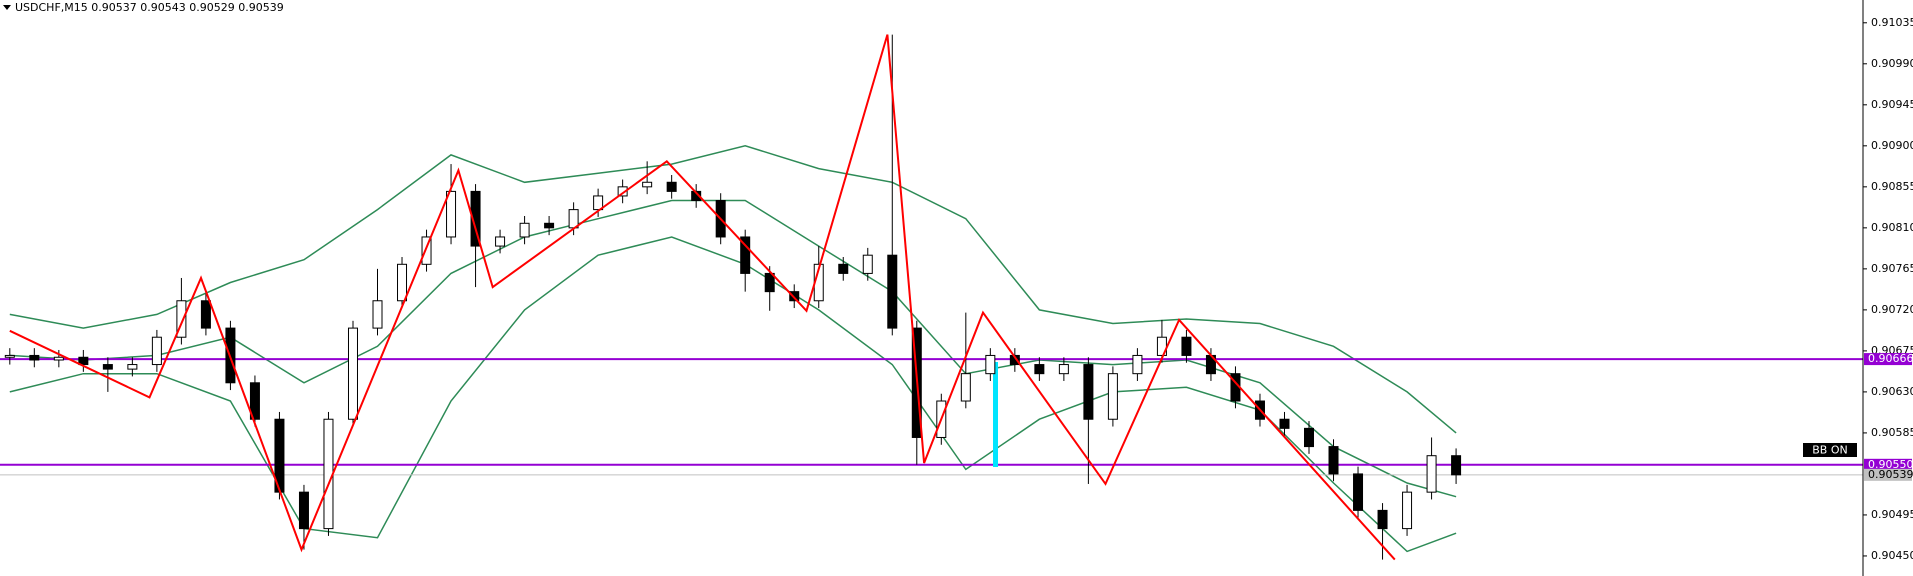 Image resolution: width=1913 pixels, height=576 pixels. I want to click on price-label: 0.90539, so click(1890, 474).